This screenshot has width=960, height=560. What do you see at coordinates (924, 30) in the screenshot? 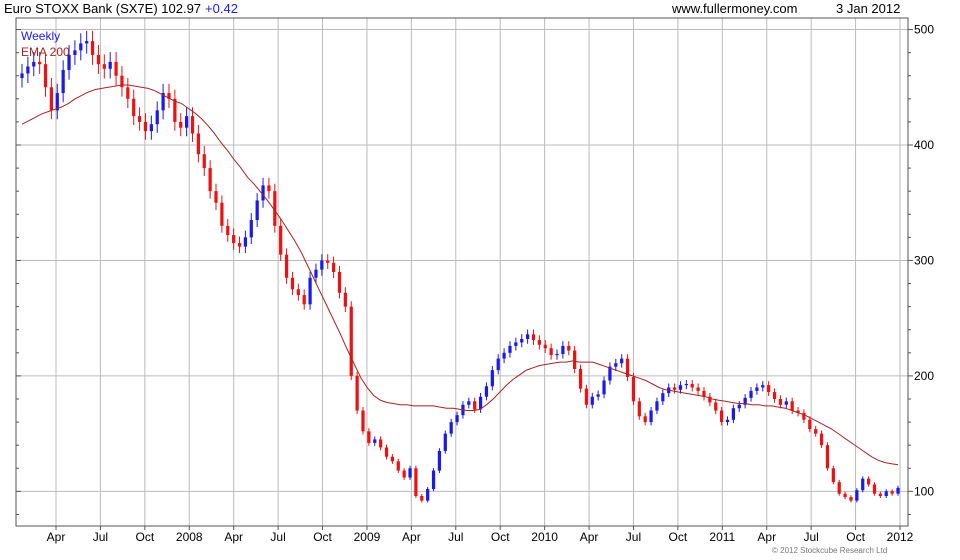
I see `y-tick-label: 500` at bounding box center [924, 30].